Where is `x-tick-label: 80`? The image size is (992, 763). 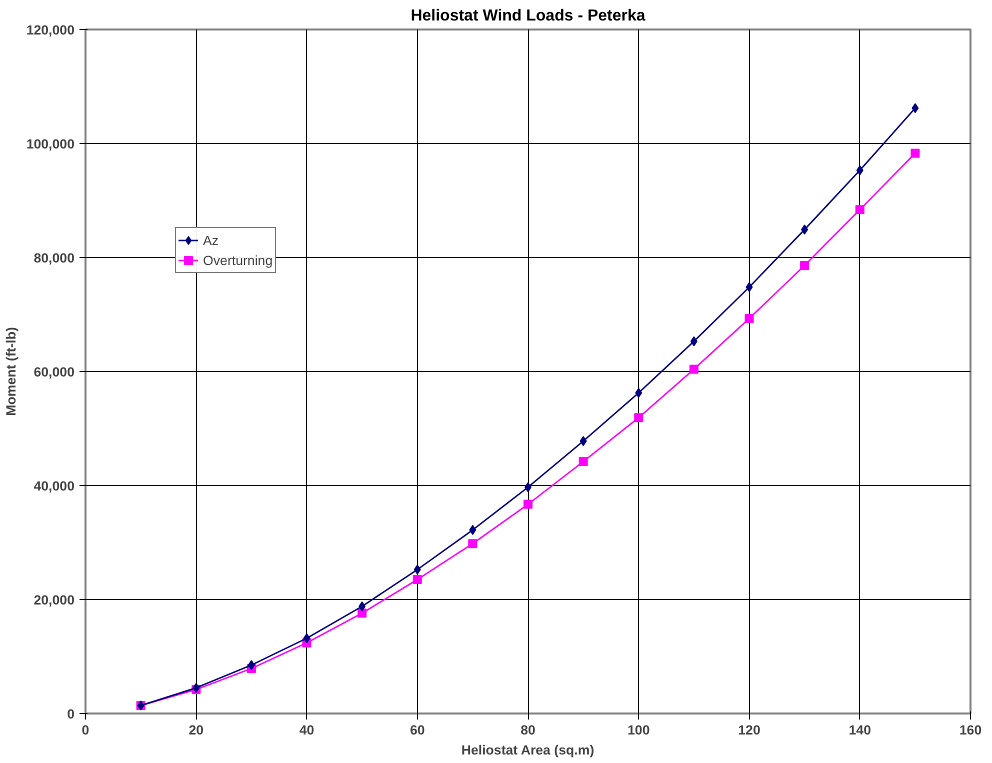 x-tick-label: 80 is located at coordinates (528, 730).